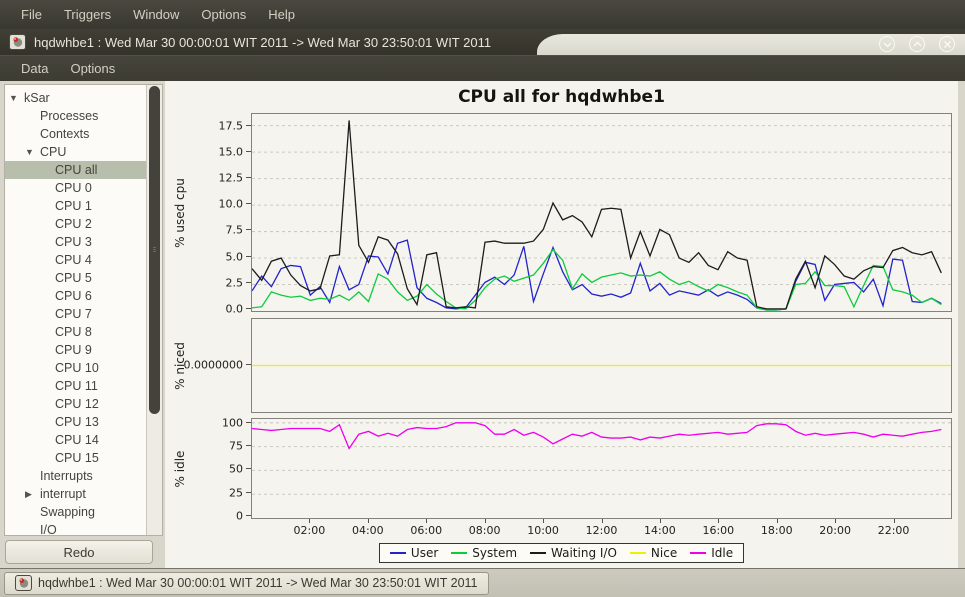  I want to click on y-tick-label: 50, so click(236, 469).